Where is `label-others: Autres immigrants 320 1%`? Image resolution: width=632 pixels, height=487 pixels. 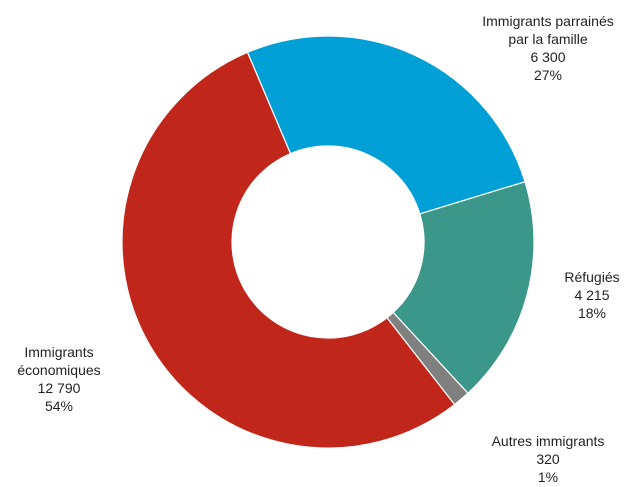
label-others: Autres immigrants 320 1% is located at coordinates (548, 459).